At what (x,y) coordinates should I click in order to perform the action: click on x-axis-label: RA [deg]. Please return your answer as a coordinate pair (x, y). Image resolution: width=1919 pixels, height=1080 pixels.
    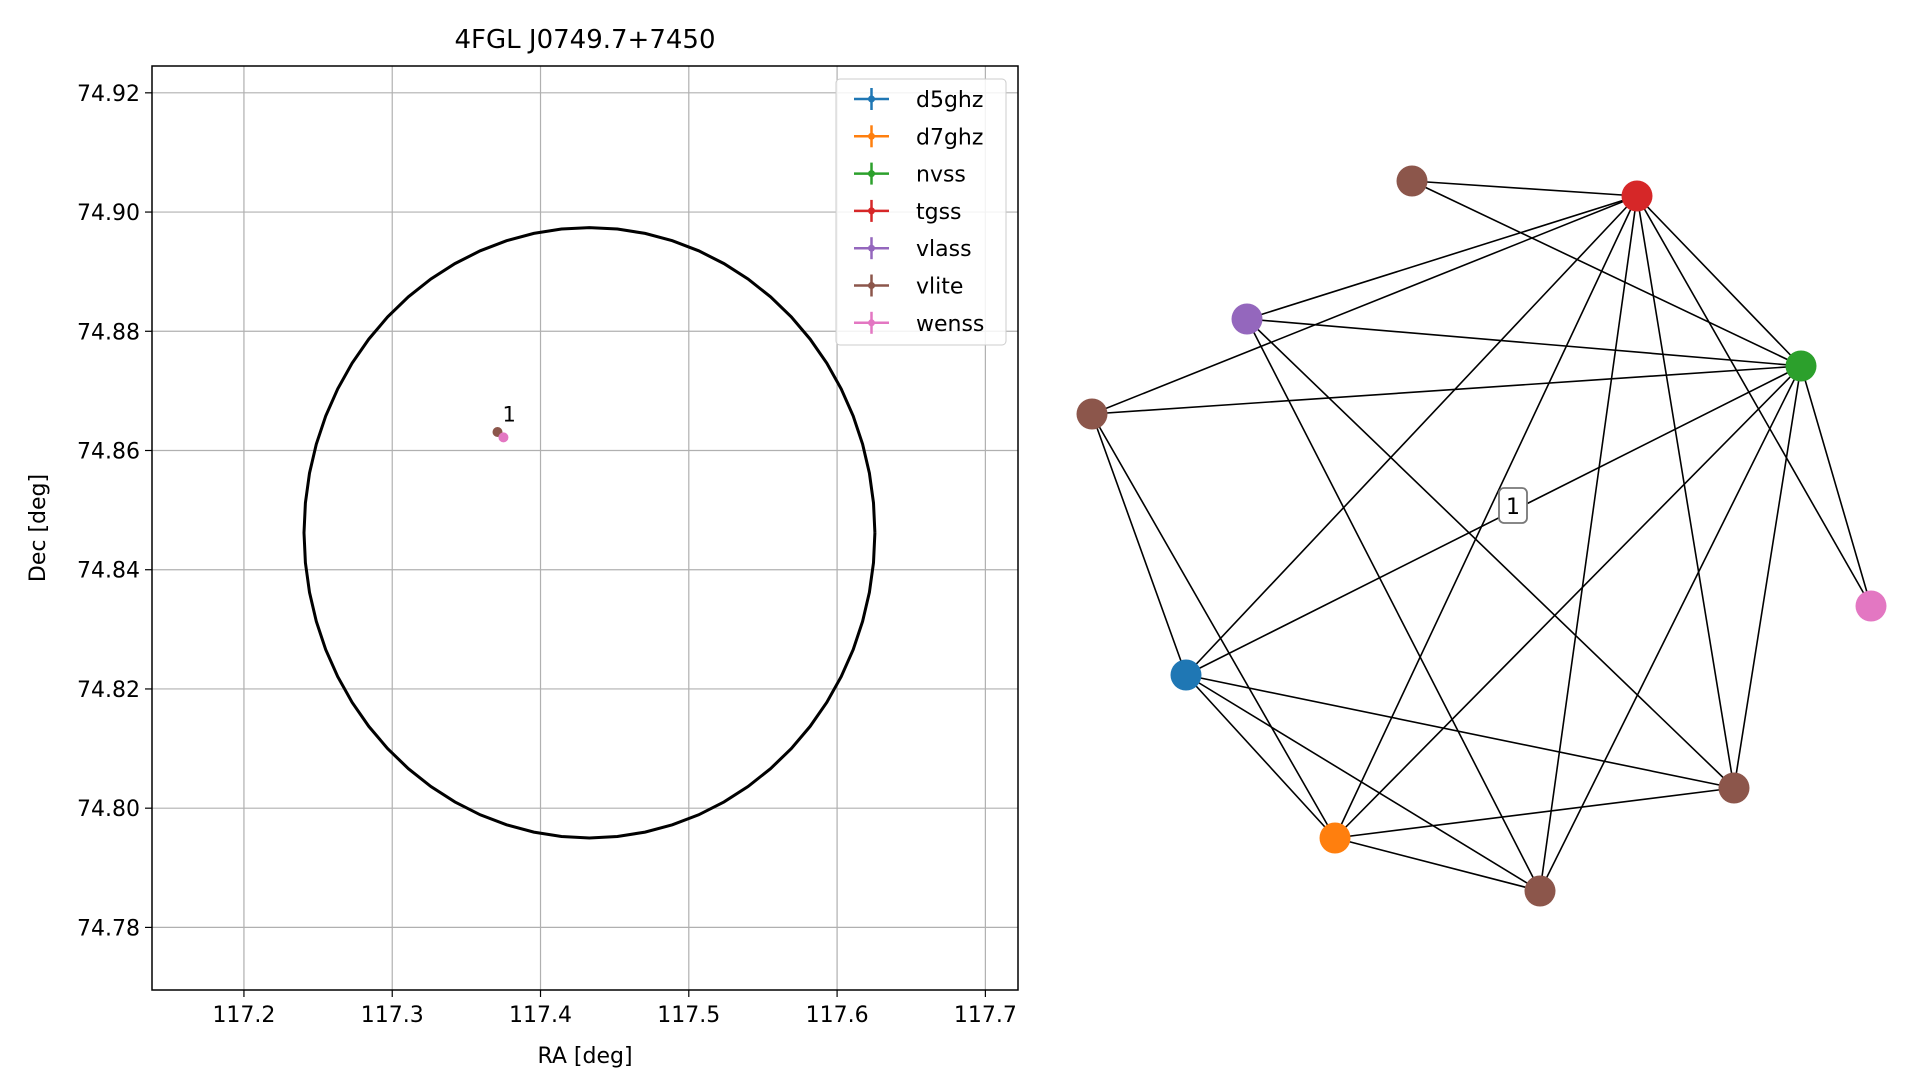
    Looking at the image, I should click on (584, 1056).